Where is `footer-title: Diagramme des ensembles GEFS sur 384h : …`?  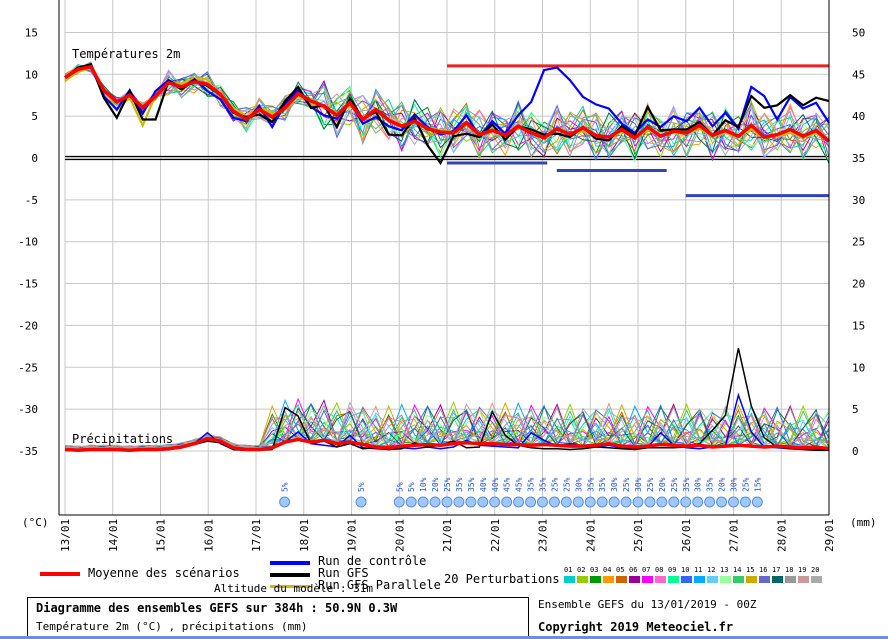
footer-title: Diagramme des ensembles GEFS sur 384h : … is located at coordinates (217, 608).